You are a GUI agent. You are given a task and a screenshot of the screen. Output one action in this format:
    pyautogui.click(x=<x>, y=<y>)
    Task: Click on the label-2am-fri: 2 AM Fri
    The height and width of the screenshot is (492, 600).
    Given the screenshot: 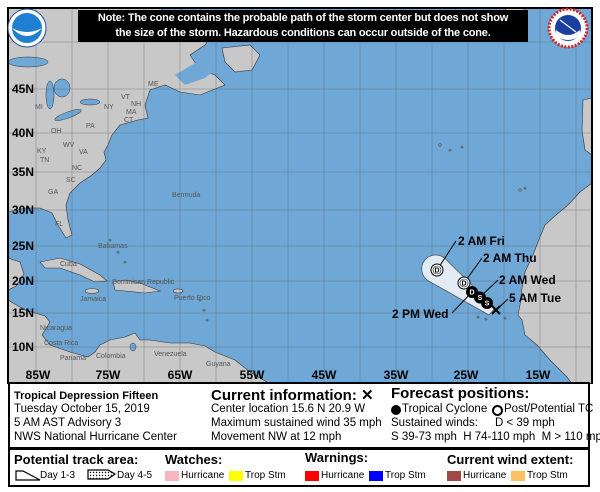 What is the action you would take?
    pyautogui.click(x=481, y=241)
    